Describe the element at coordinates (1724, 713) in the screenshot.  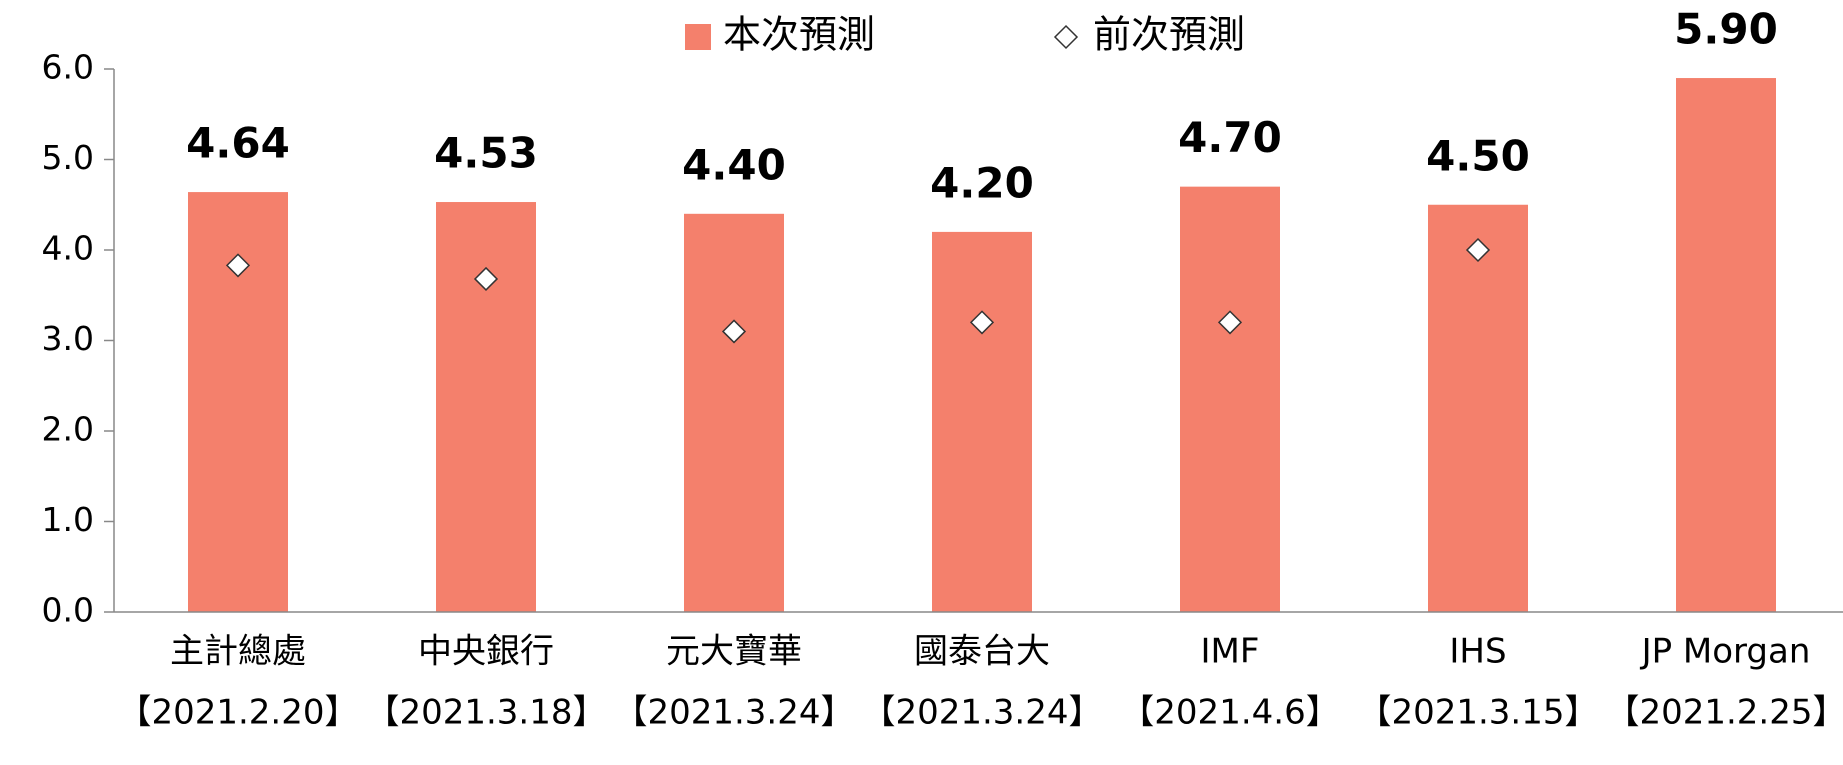
I see `x-tick-date: 【2021.2.25】` at that location.